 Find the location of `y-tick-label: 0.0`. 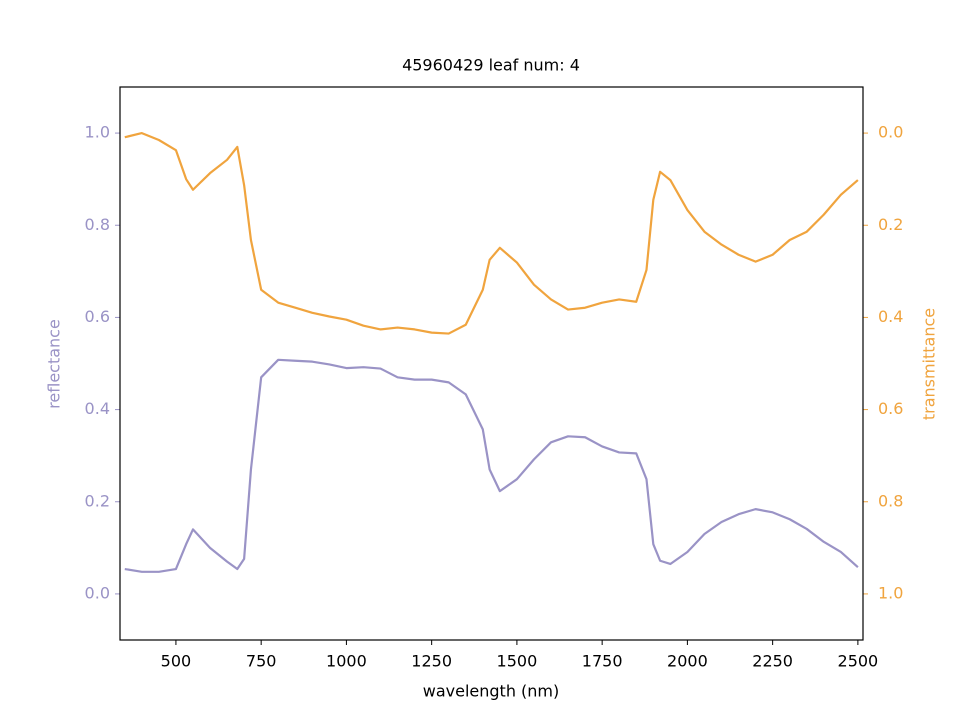

y-tick-label: 0.0 is located at coordinates (97, 592).